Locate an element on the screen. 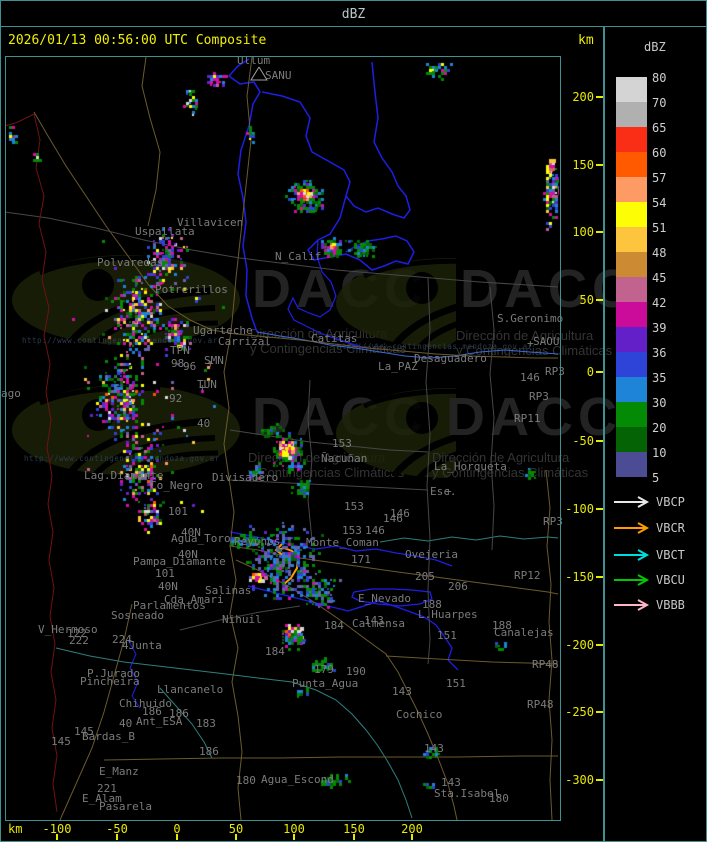 The image size is (707, 842). map-label: E_Manz is located at coordinates (119, 771).